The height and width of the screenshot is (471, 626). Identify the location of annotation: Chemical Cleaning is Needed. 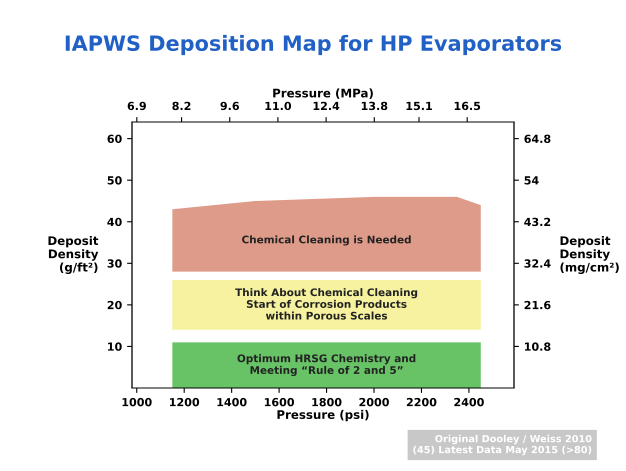
(326, 240).